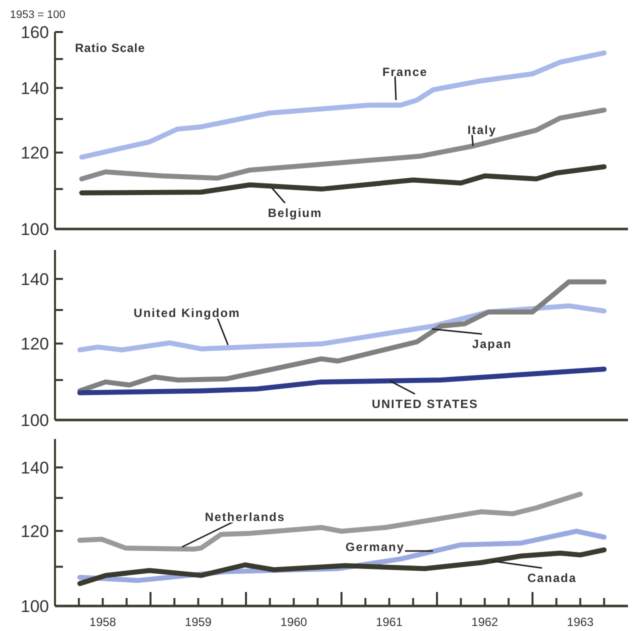  Describe the element at coordinates (580, 622) in the screenshot. I see `x-tick-label: 1963` at that location.